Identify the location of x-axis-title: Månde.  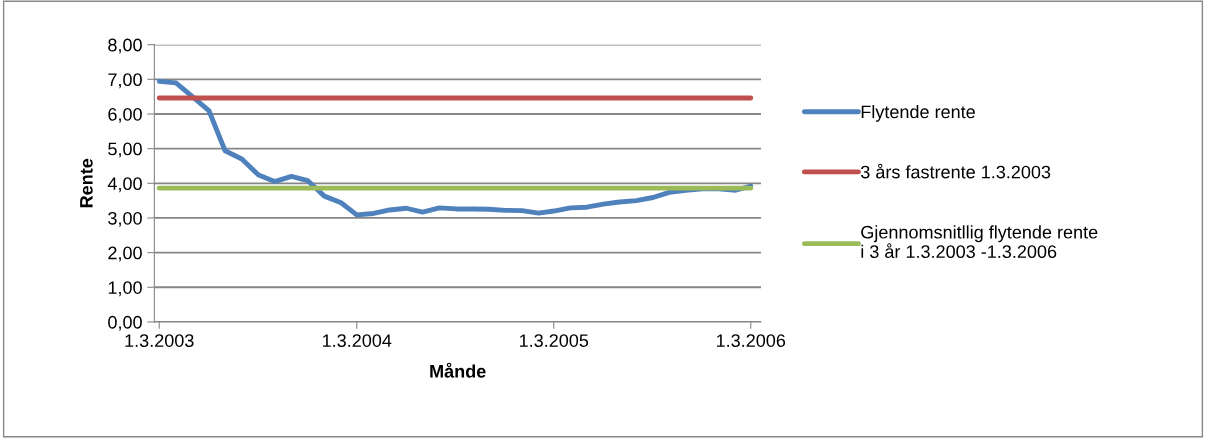
(458, 370).